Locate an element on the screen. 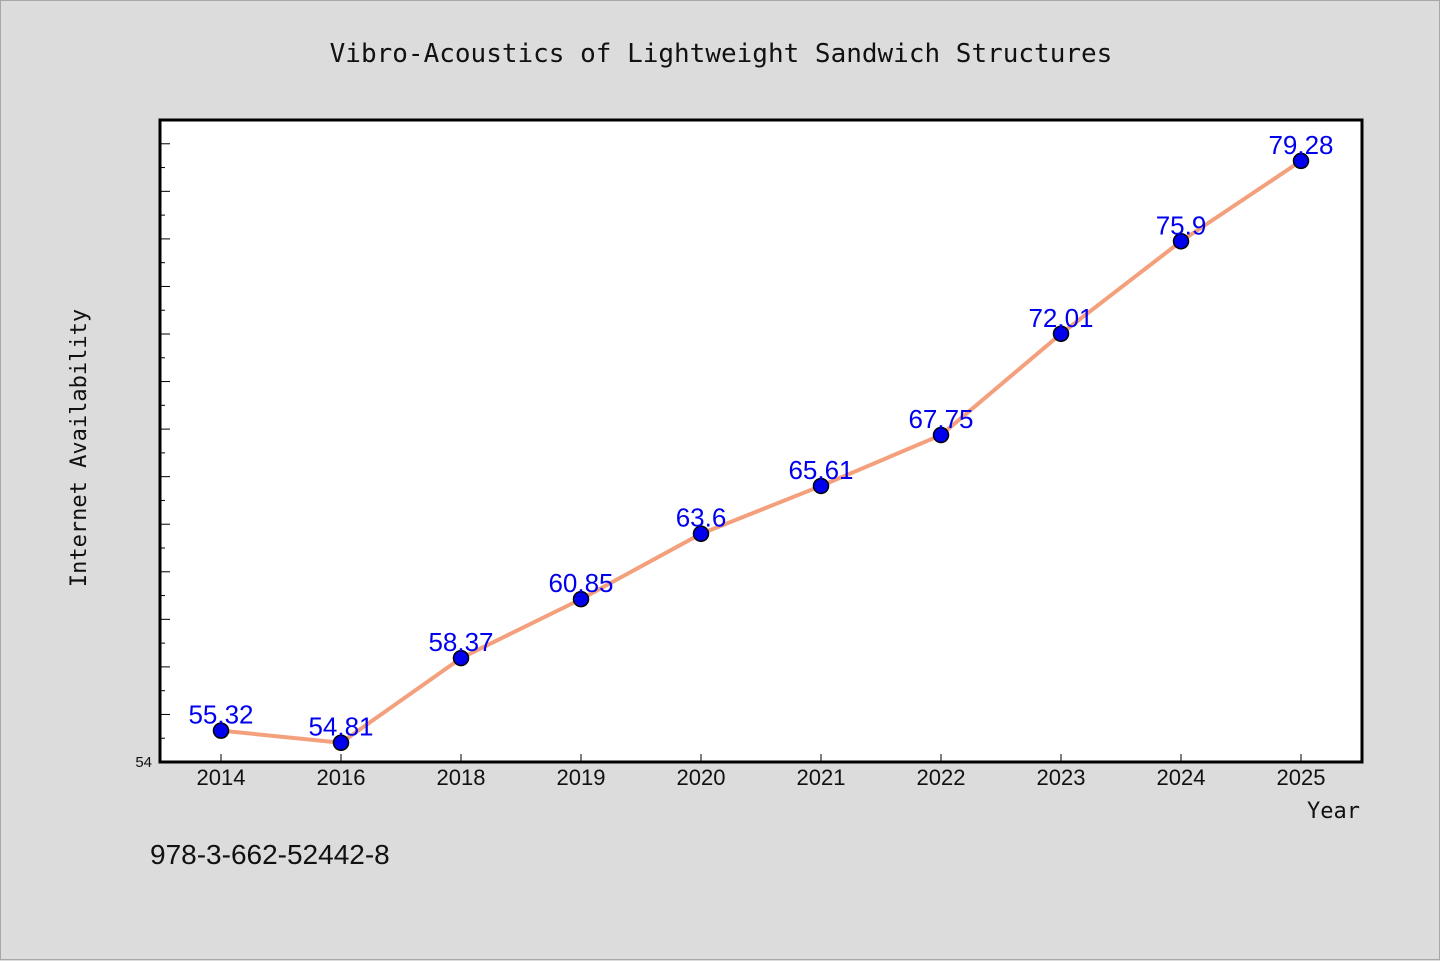 The image size is (1440, 961). x-axis-ticks is located at coordinates (761, 758).